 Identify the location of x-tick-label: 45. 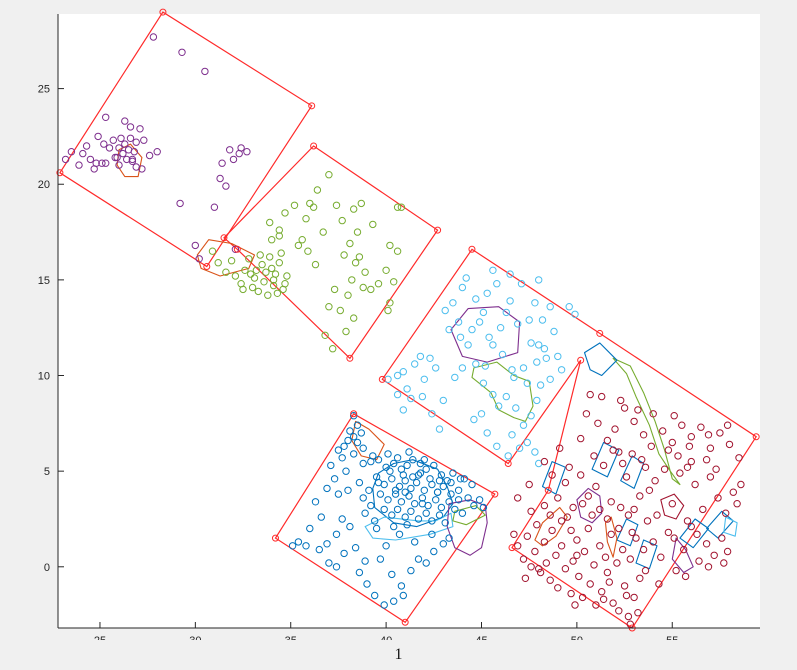
(481, 637).